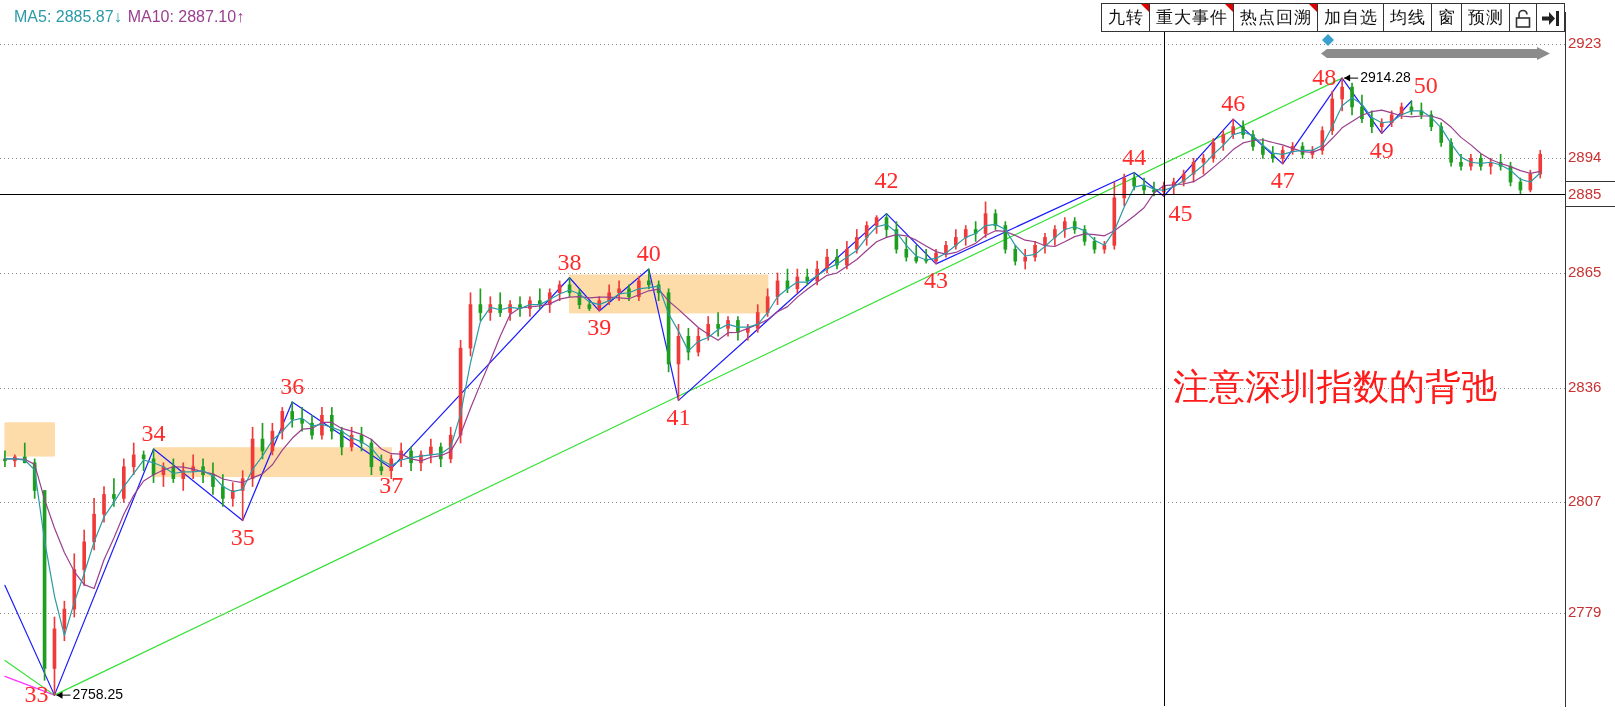 The width and height of the screenshot is (1615, 718). Describe the element at coordinates (886, 179) in the screenshot. I see `annotation: 42` at that location.